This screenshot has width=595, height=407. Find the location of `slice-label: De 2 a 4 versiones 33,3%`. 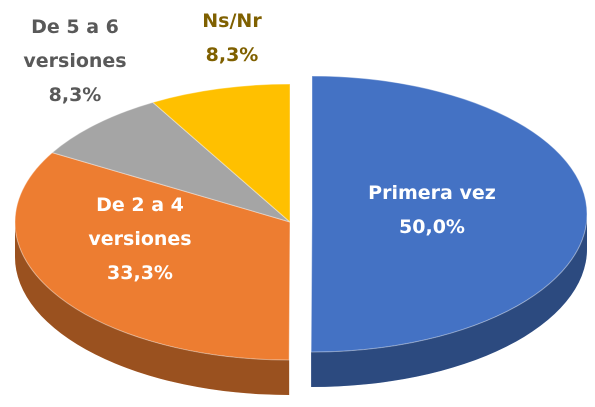

slice-label: De 2 a 4 versiones 33,3% is located at coordinates (140, 239).